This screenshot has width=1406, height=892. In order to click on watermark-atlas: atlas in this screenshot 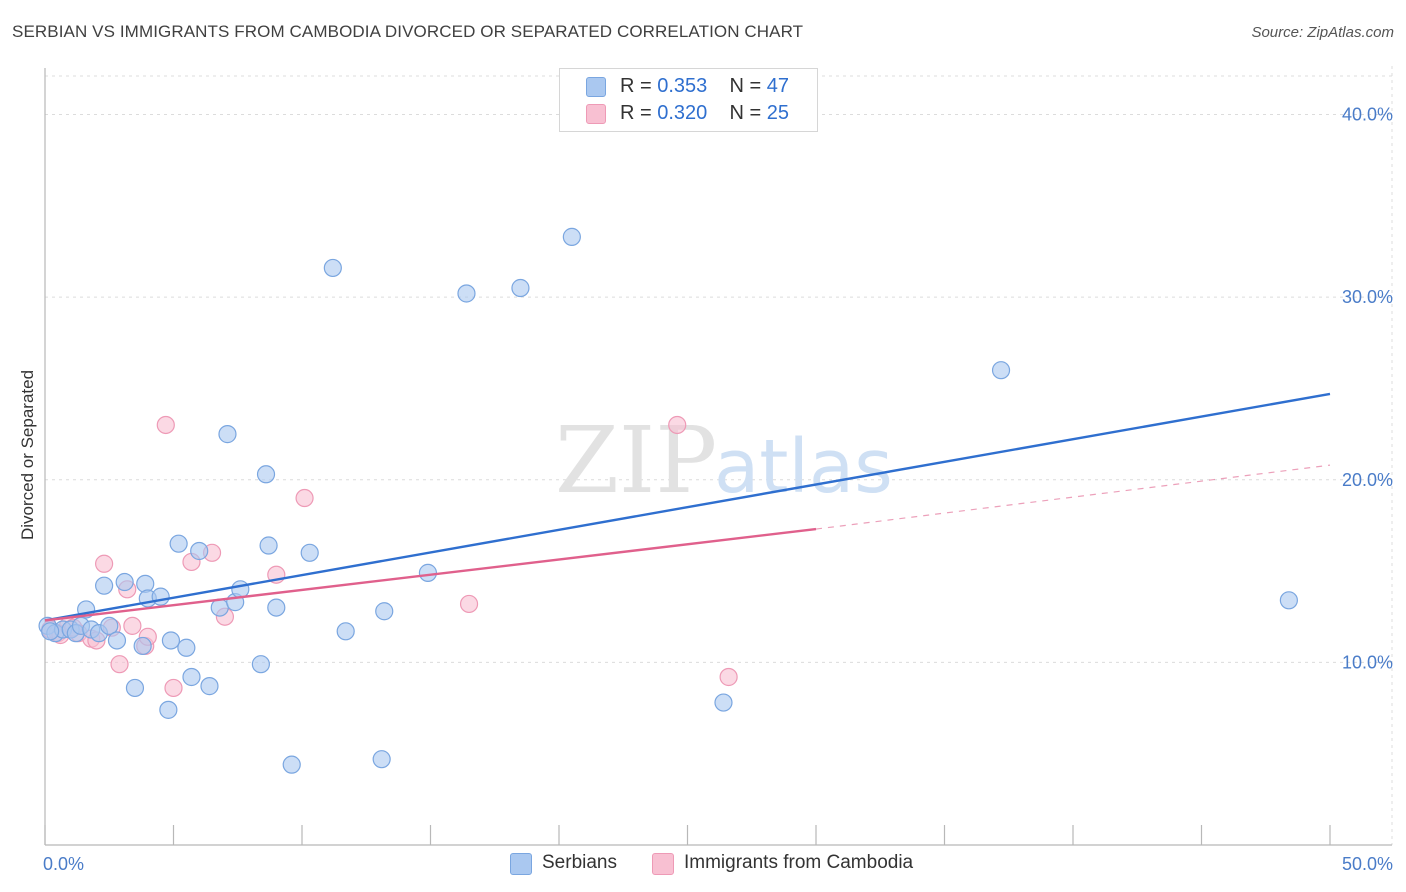, I will do `click(803, 467)`.